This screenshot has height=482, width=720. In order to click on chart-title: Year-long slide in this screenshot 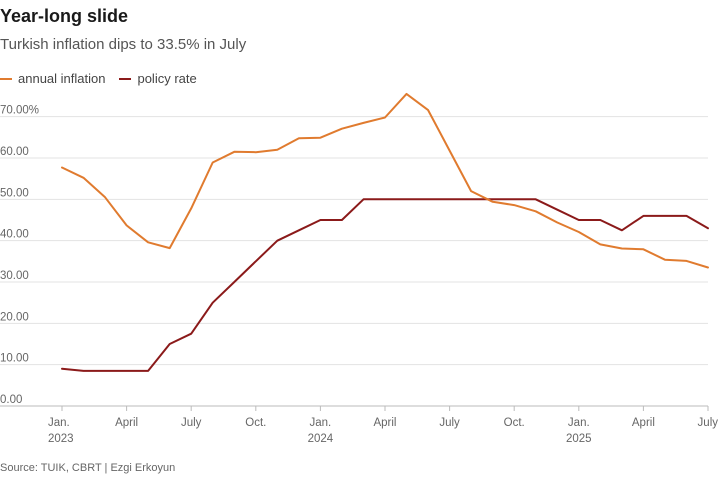, I will do `click(64, 16)`.